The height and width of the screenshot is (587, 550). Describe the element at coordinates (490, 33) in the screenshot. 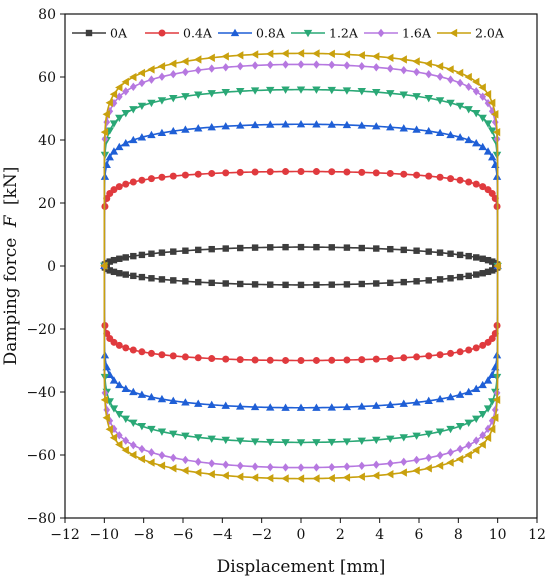

I see `legend-label: 2.0A` at that location.